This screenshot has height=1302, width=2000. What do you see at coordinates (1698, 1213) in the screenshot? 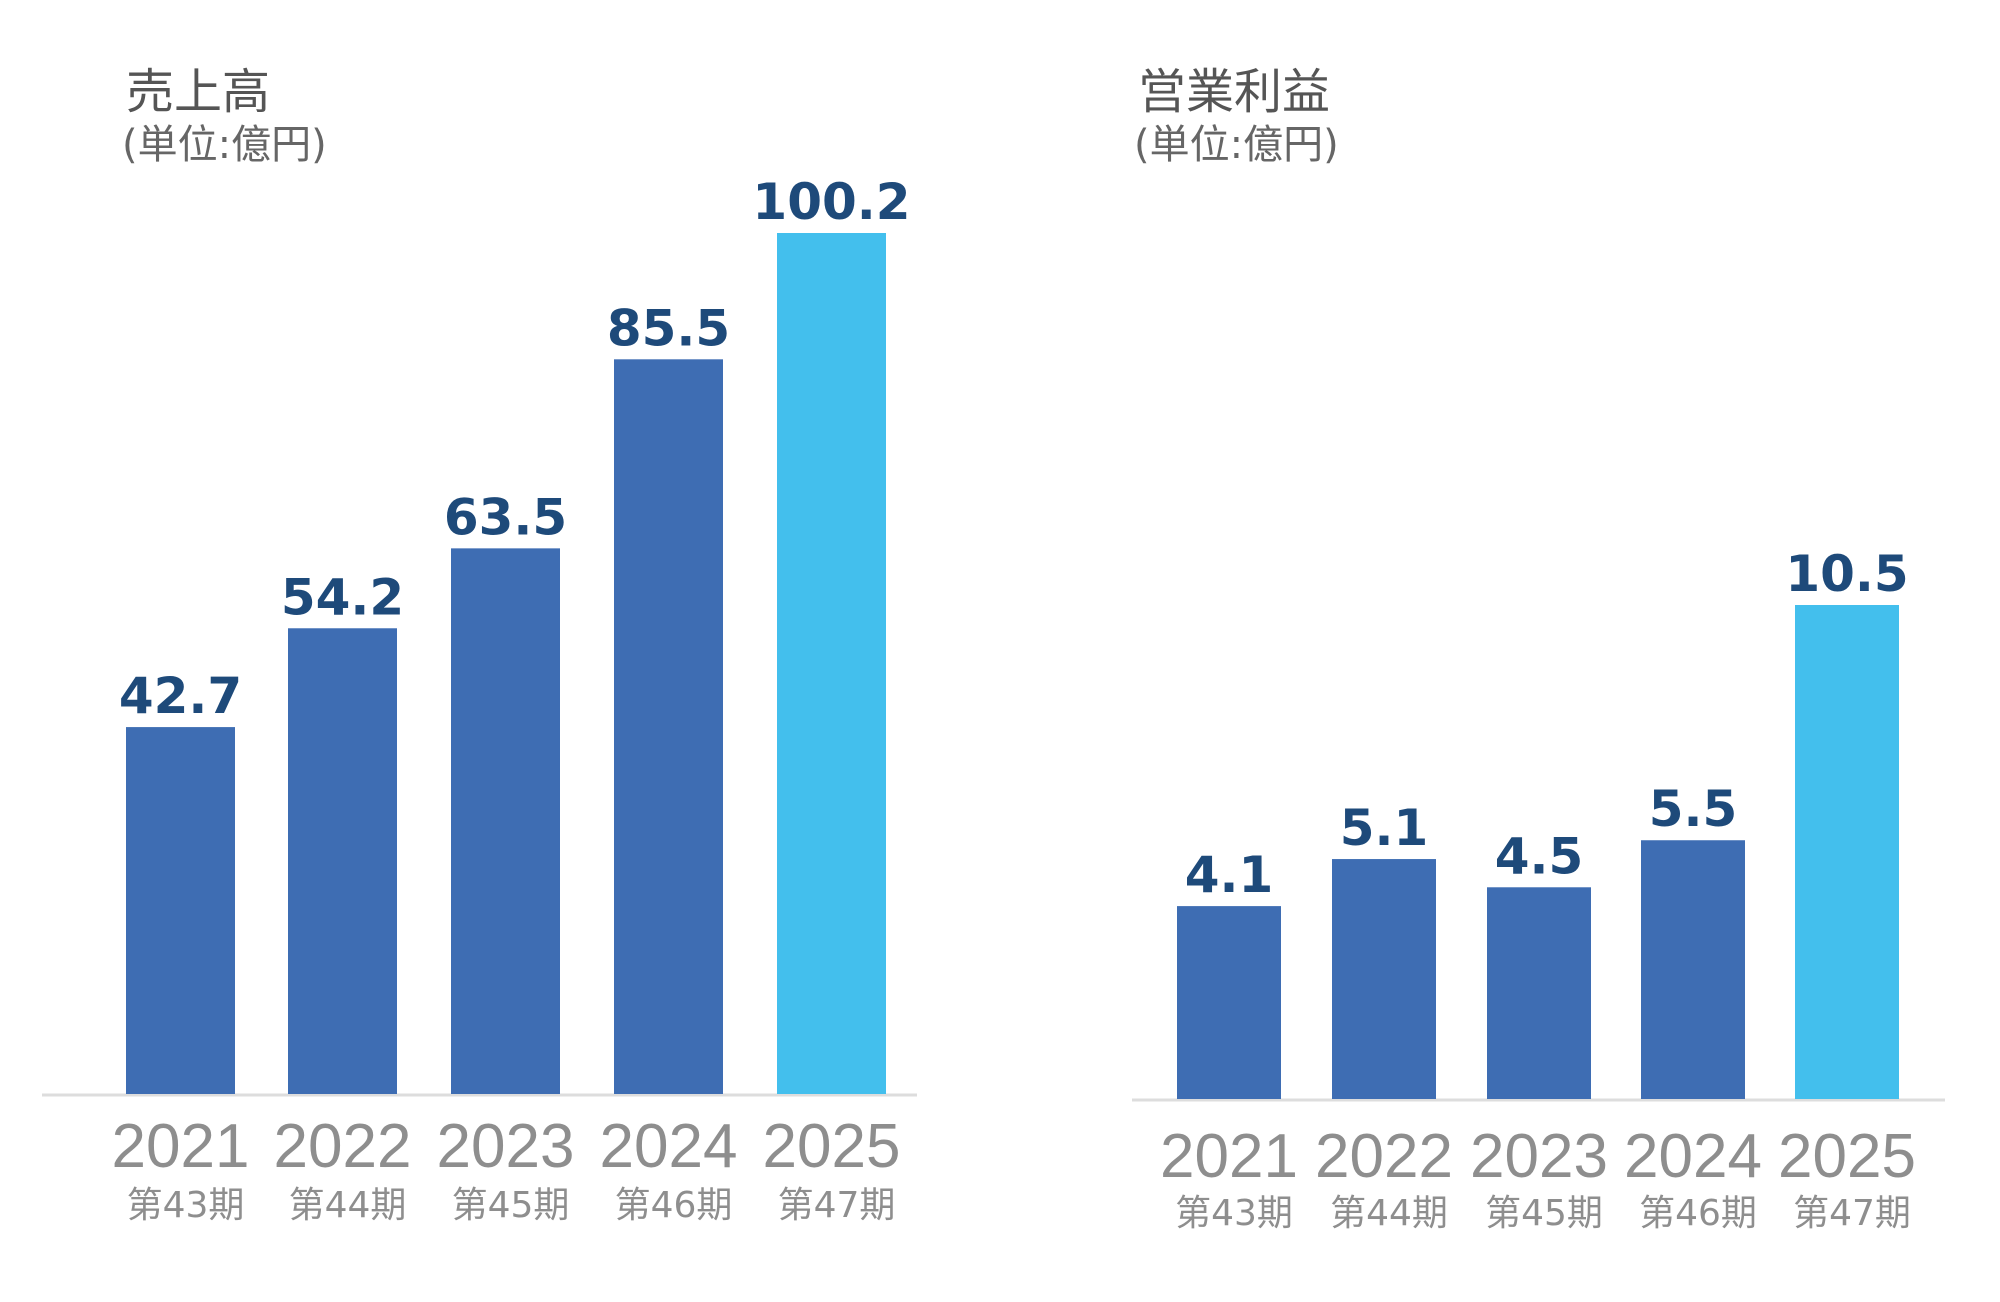
I see `profit-period-label-2024: 第46期` at bounding box center [1698, 1213].